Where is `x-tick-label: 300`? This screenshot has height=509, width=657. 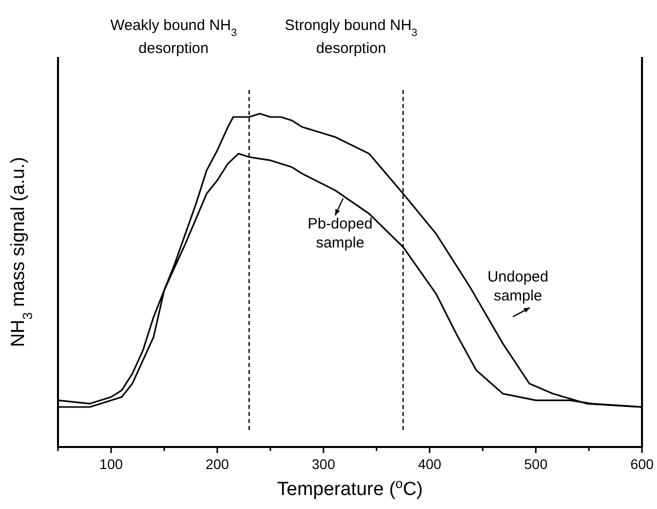
x-tick-label: 300 is located at coordinates (324, 464).